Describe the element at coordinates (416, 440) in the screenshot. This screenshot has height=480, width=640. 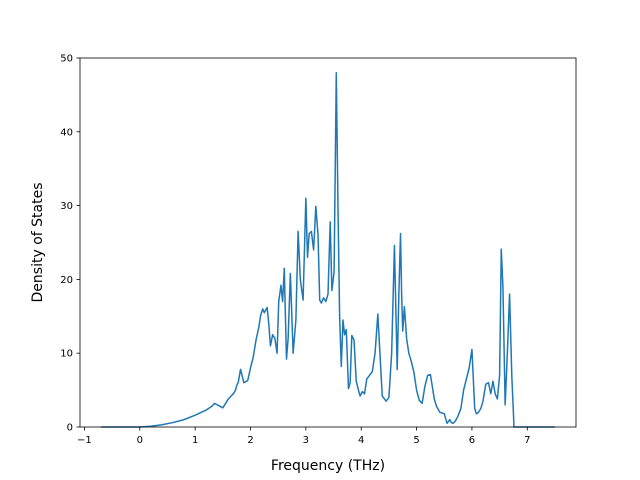
I see `x-tick-label: 5` at that location.